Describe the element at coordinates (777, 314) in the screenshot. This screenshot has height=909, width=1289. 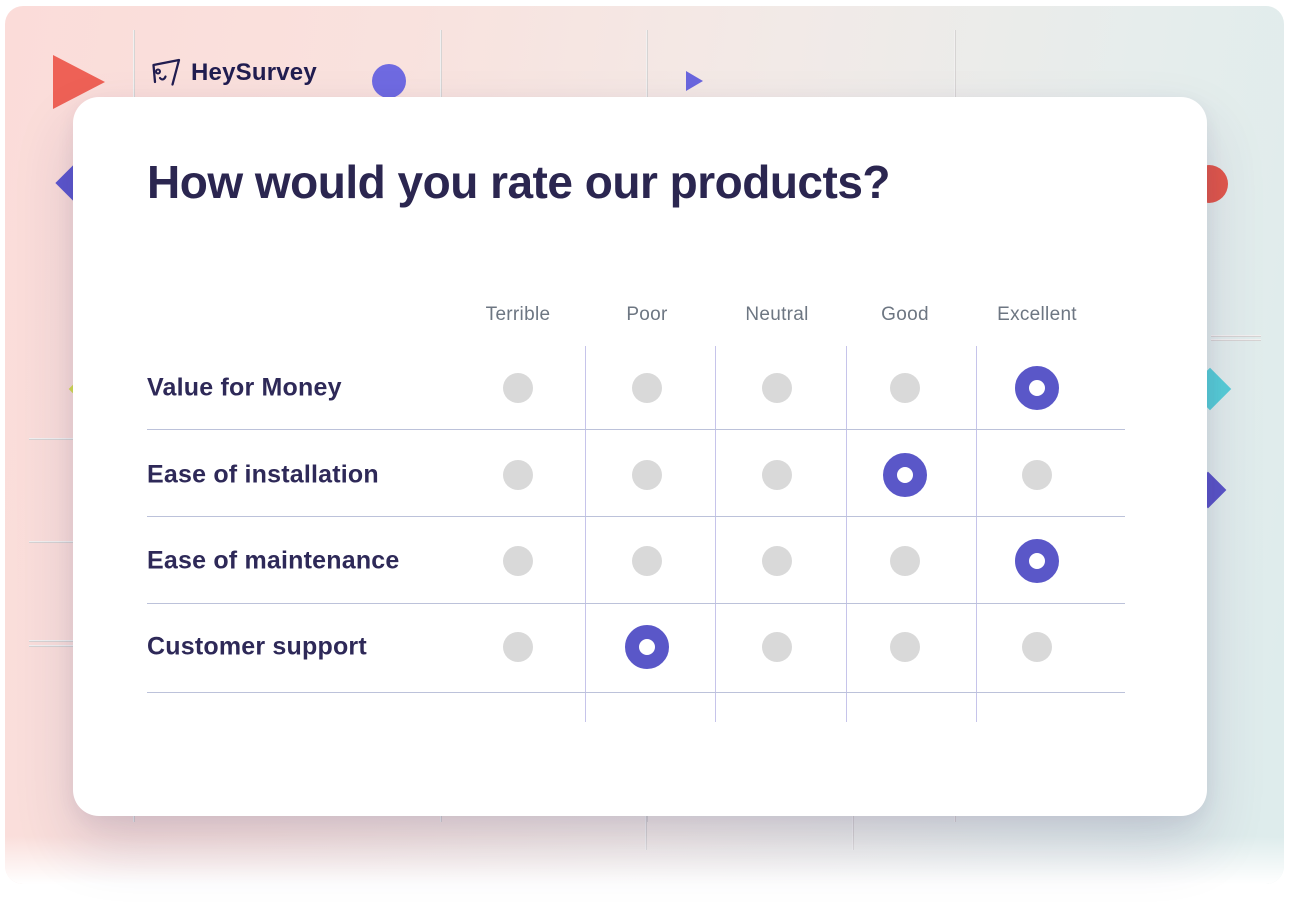
I see `column-header-neutral: Neutral` at that location.